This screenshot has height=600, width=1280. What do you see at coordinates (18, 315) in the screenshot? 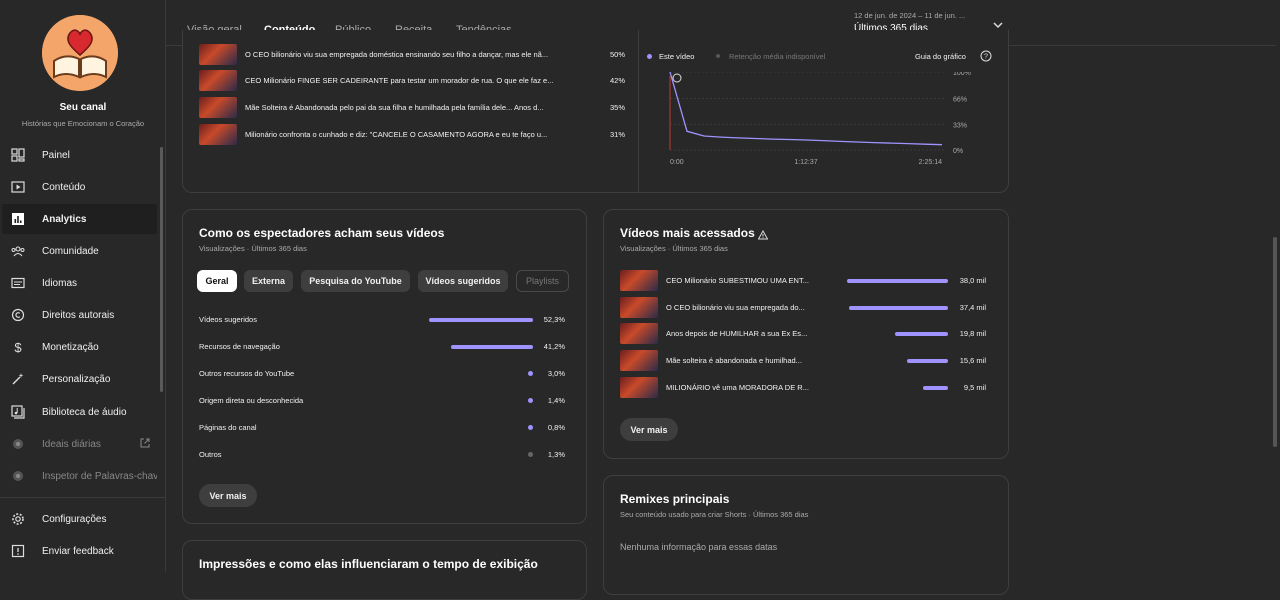
I see `copyright-icon` at bounding box center [18, 315].